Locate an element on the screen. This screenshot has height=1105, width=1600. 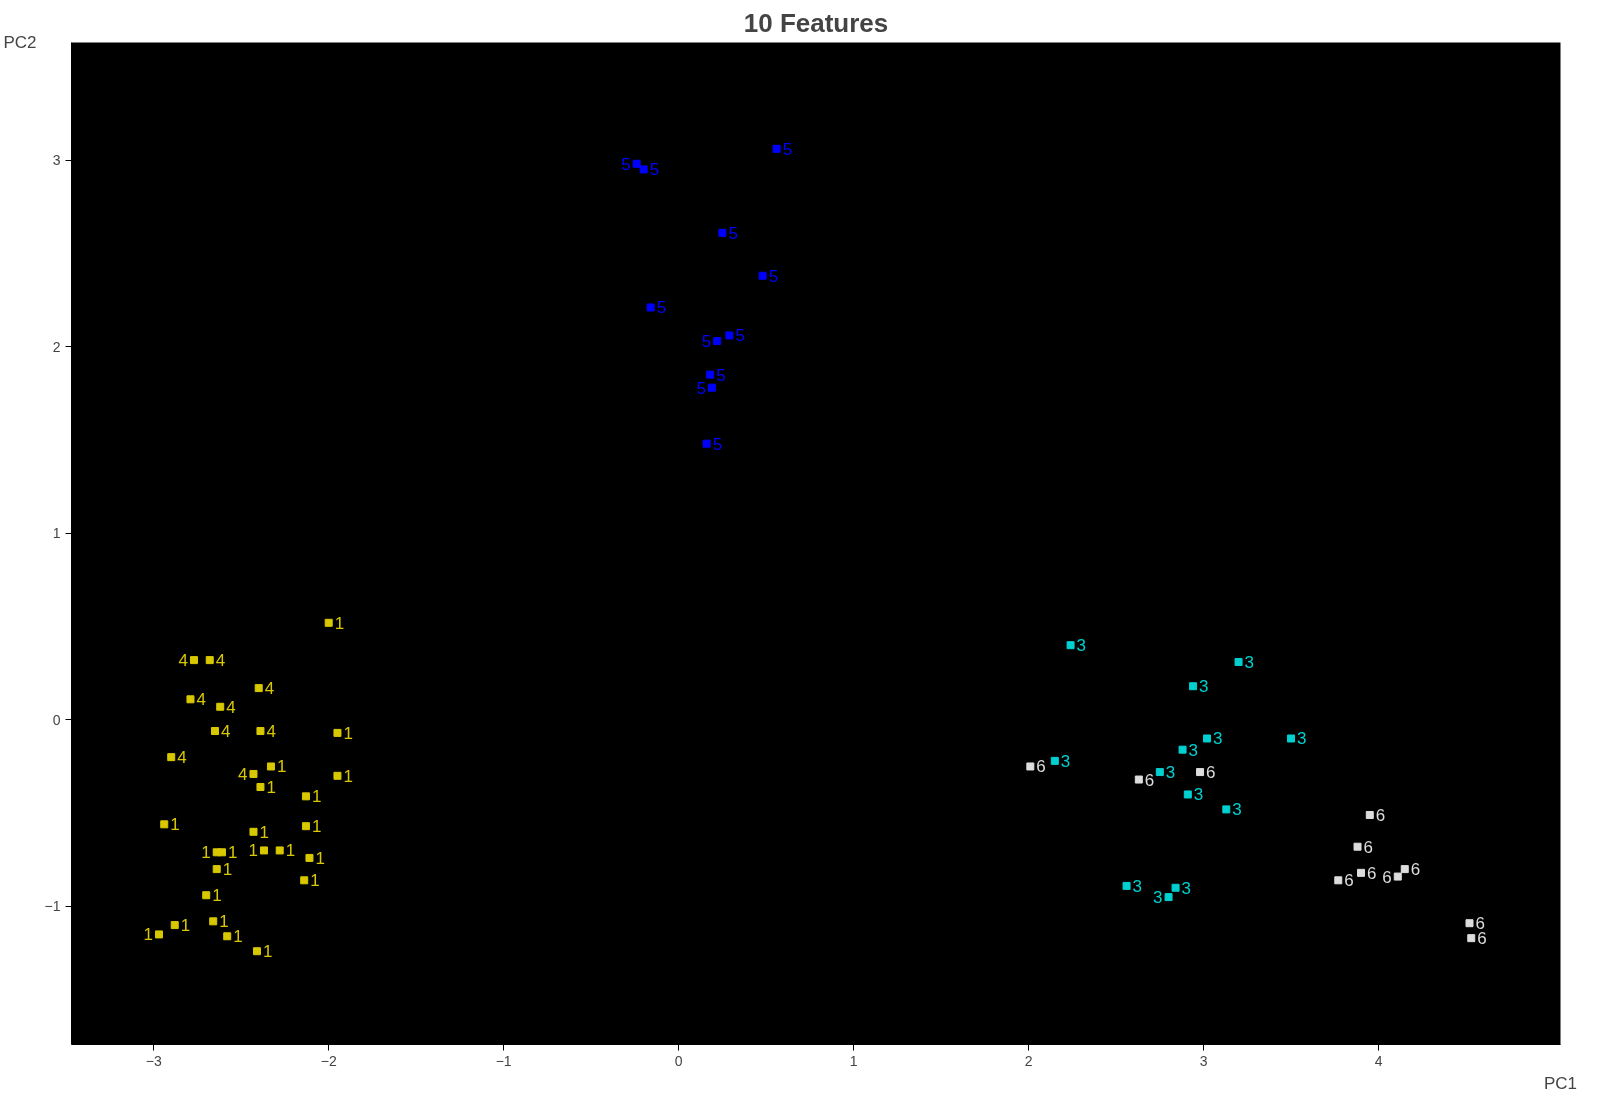
x-tick-label: 3 is located at coordinates (1203, 1060).